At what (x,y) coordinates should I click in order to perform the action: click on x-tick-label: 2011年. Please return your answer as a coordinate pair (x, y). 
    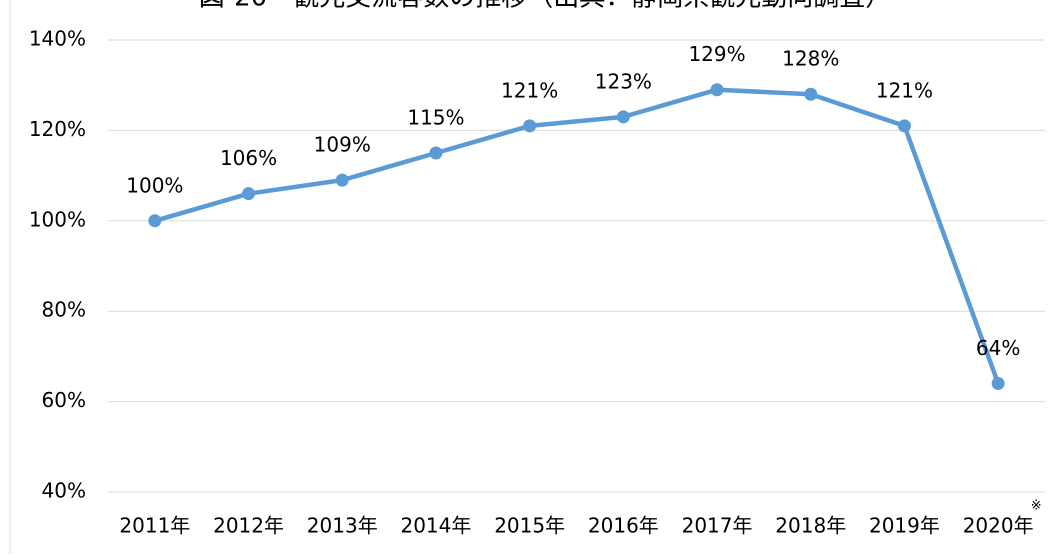
    Looking at the image, I should click on (154, 526).